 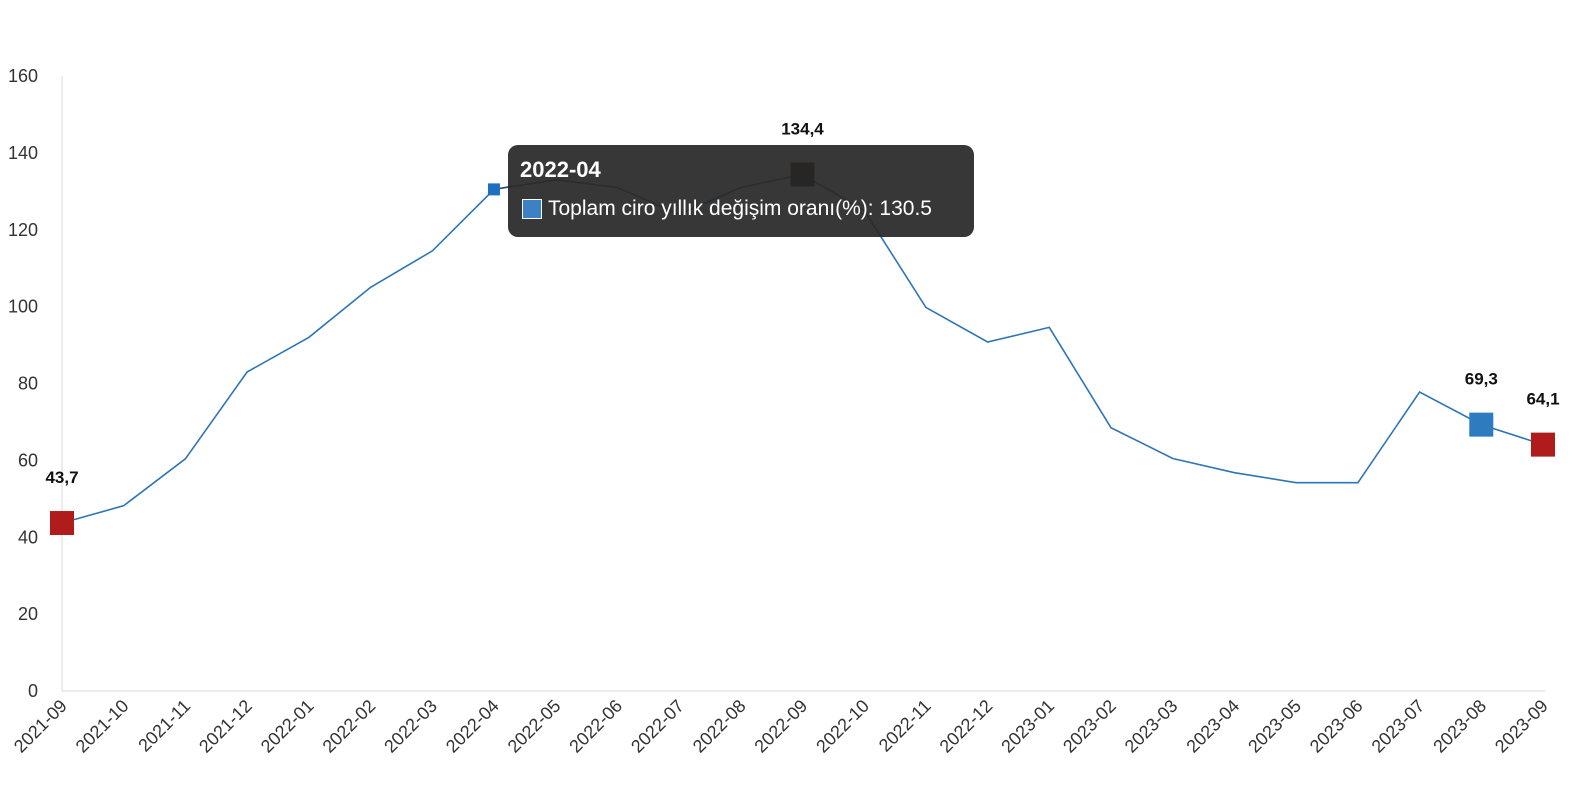 What do you see at coordinates (61, 477) in the screenshot?
I see `data-label: 43,7` at bounding box center [61, 477].